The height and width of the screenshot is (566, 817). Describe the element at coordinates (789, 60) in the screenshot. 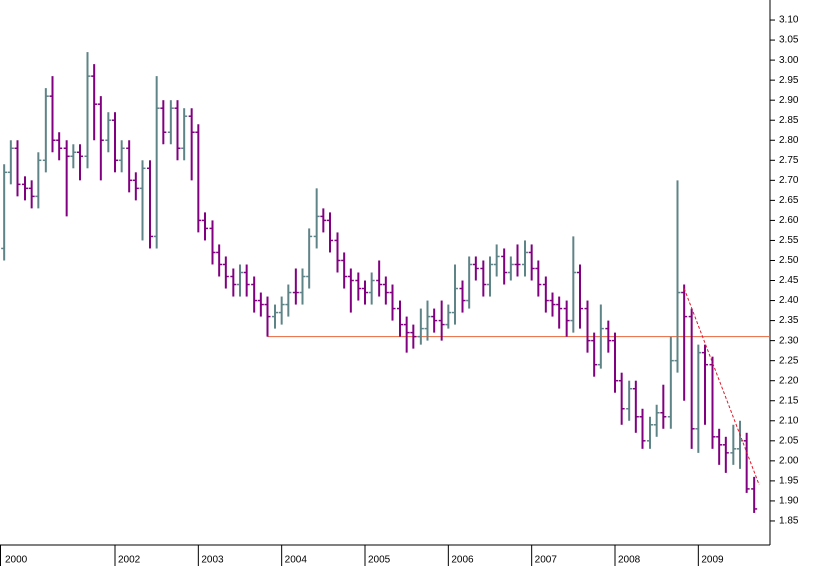

I see `y-tick-label: 3.00` at that location.